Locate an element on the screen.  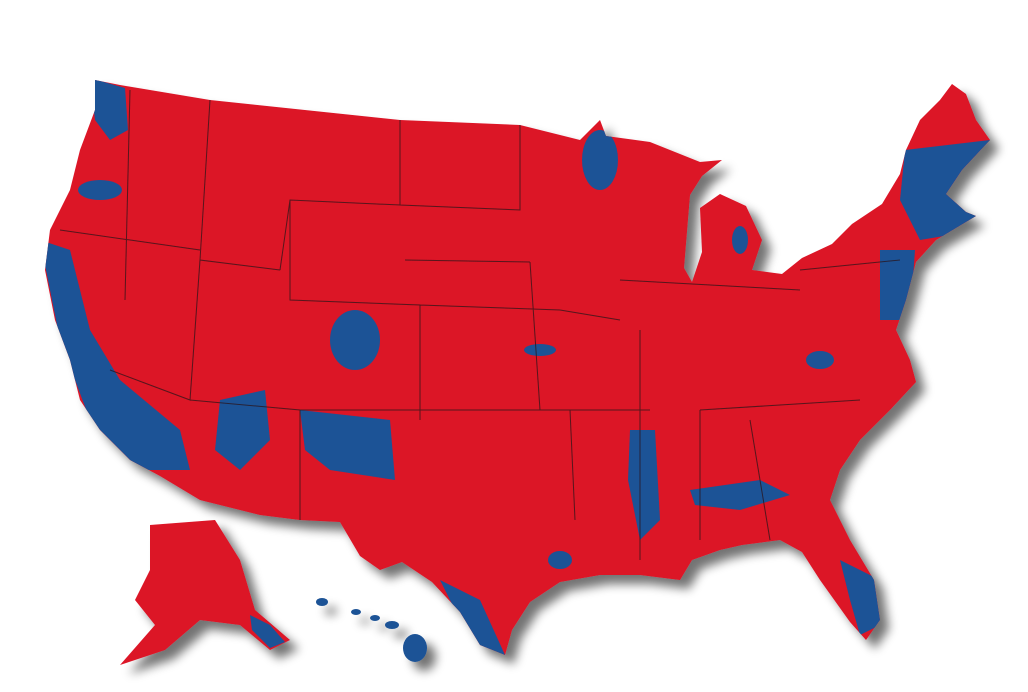
new-england is located at coordinates (945, 190).